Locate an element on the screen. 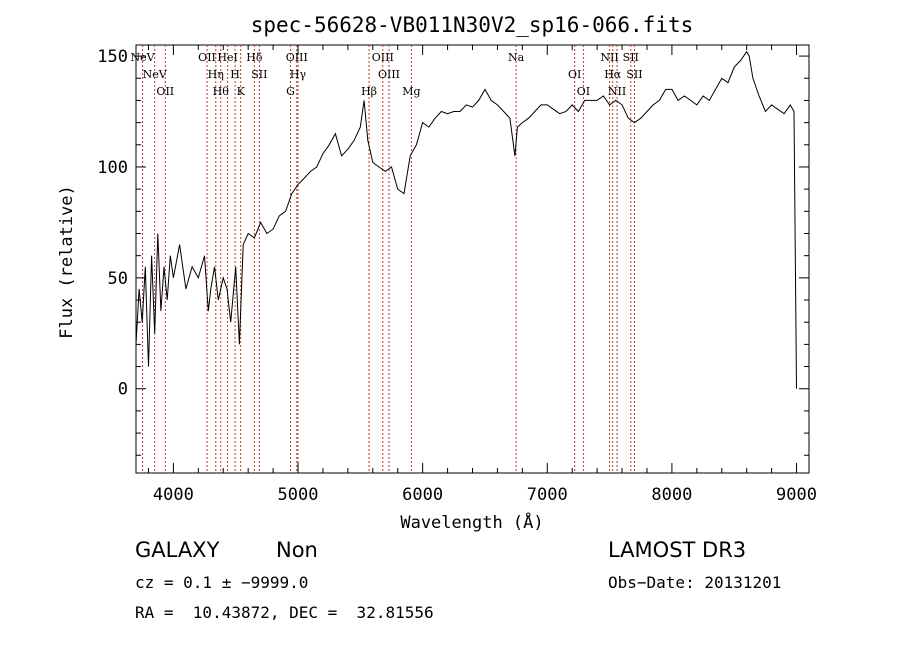  object-subclass: Non is located at coordinates (297, 550).